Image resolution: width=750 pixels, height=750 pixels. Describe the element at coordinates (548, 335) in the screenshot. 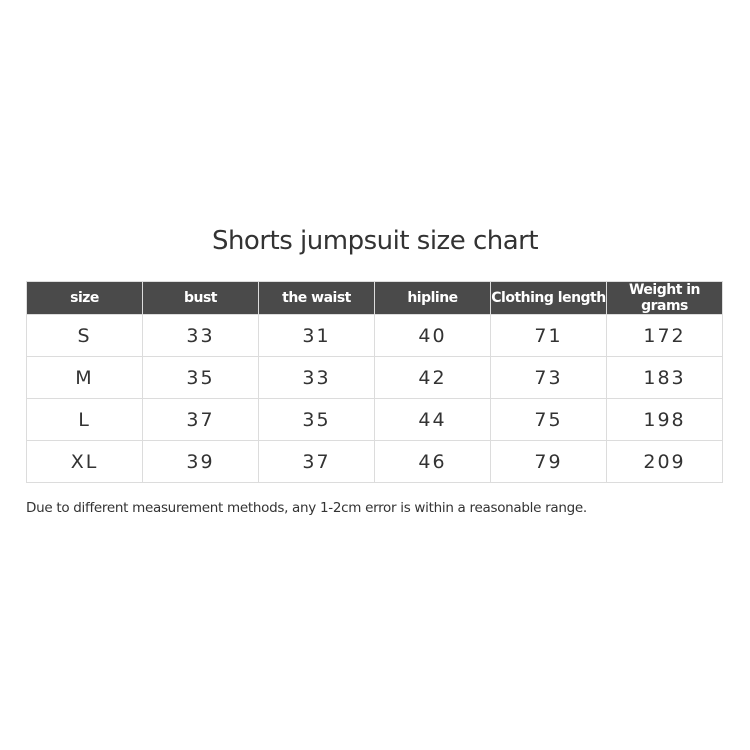

I see `table-cell: 71` at that location.